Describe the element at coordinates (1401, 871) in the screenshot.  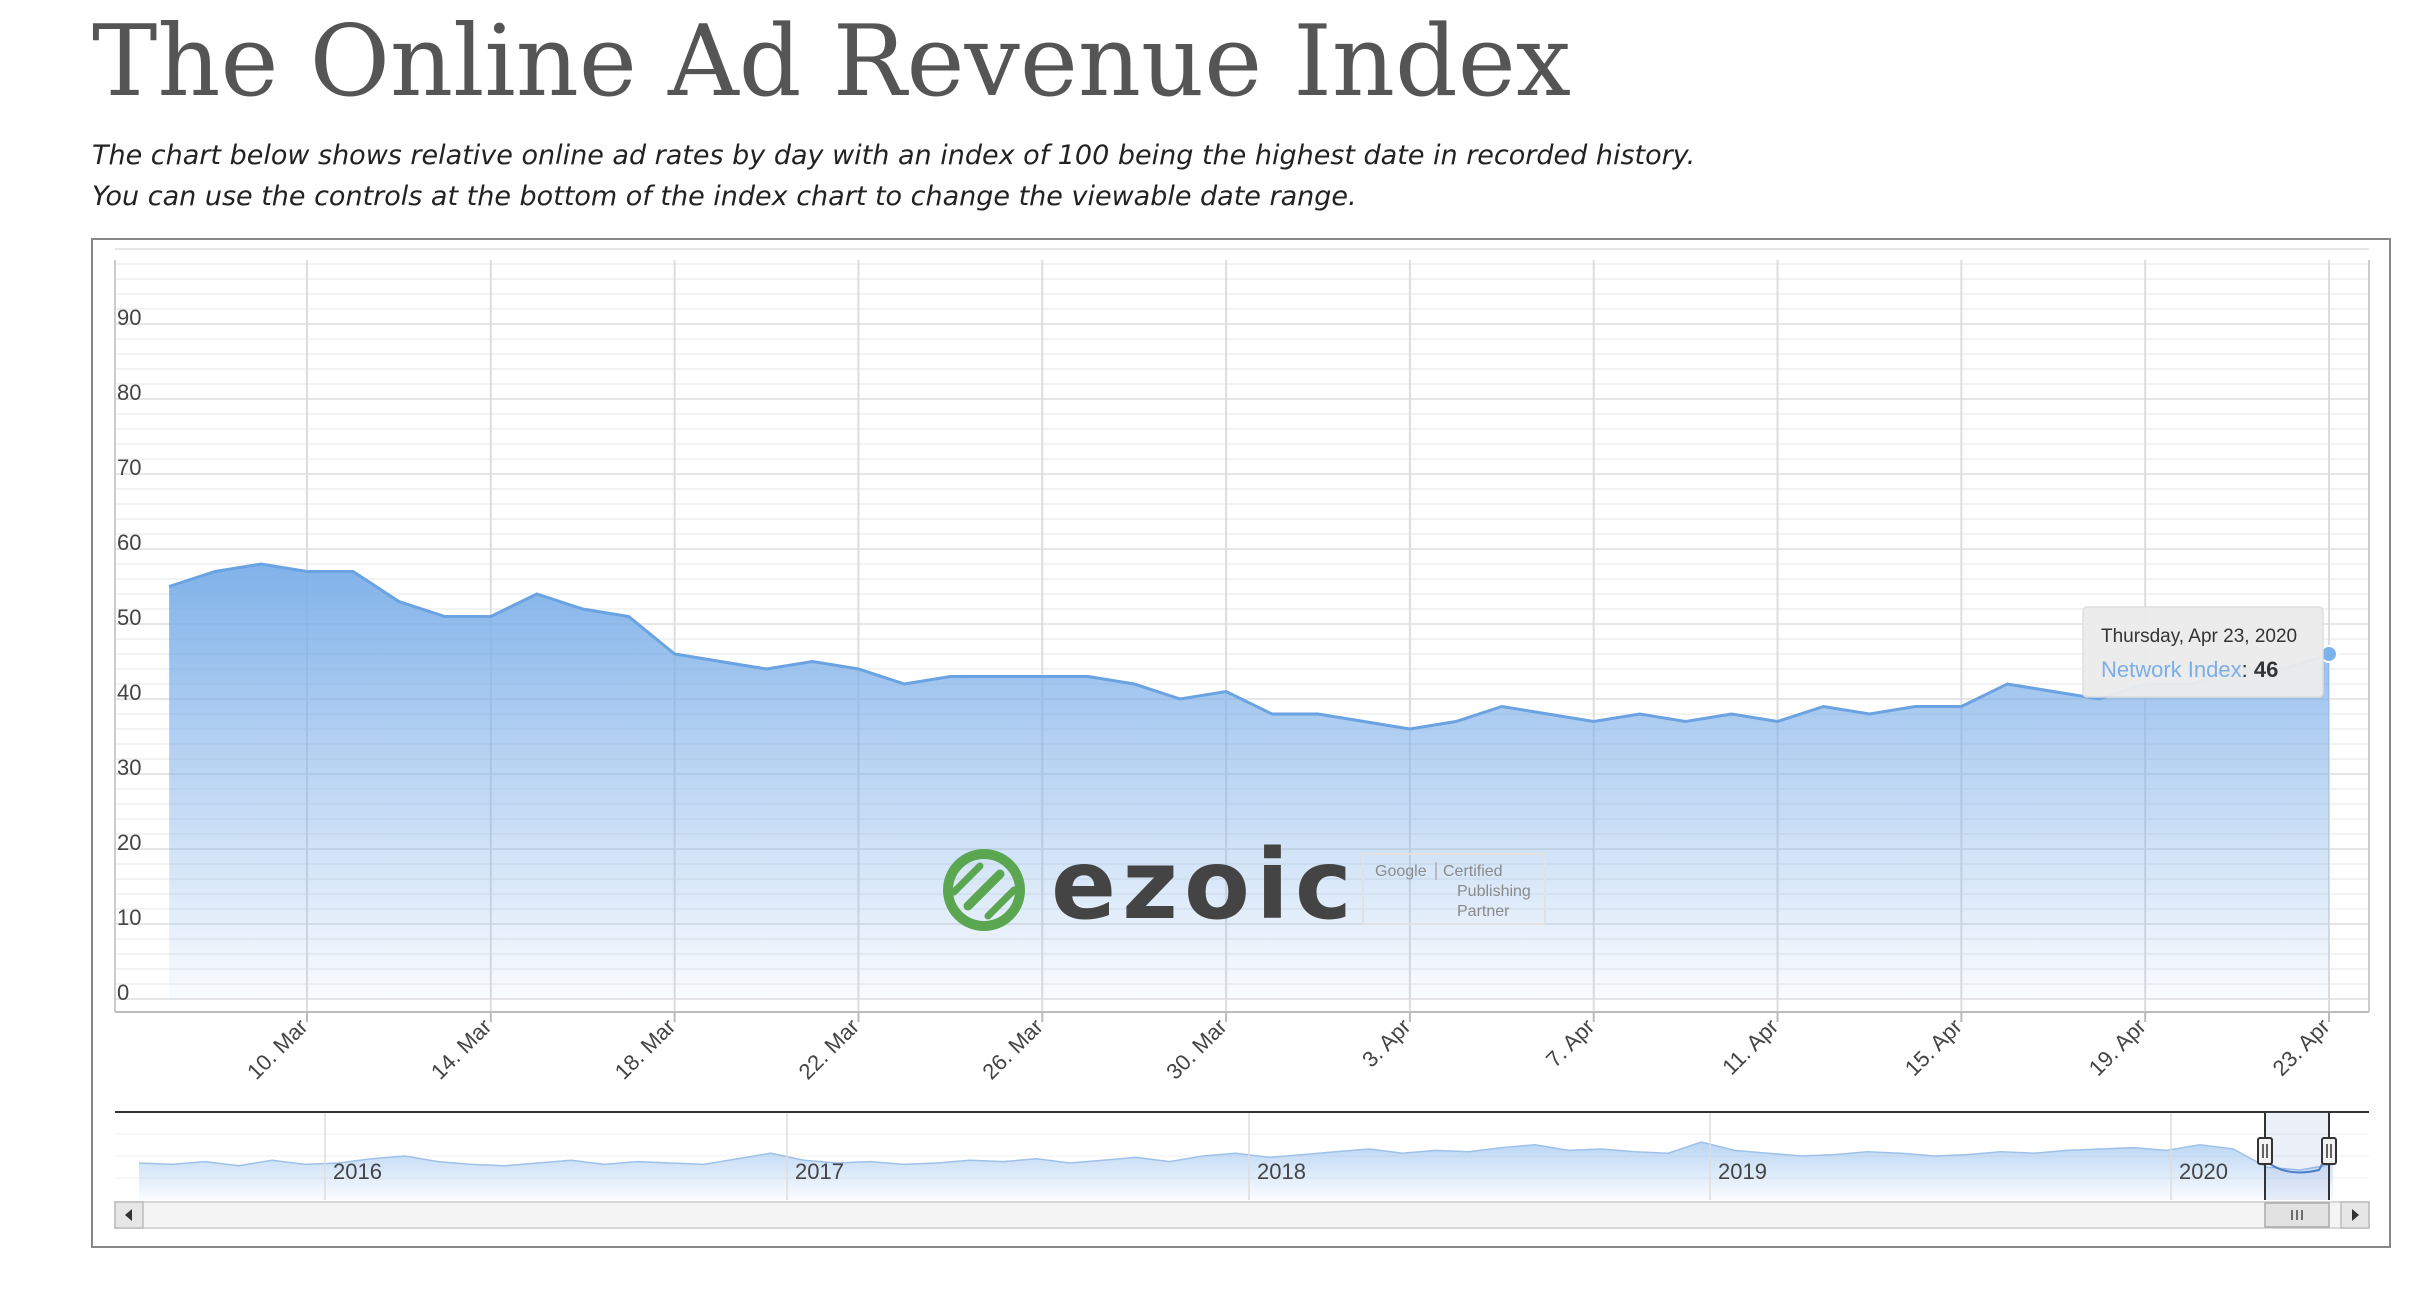
I see `badge-google-text: Google` at that location.